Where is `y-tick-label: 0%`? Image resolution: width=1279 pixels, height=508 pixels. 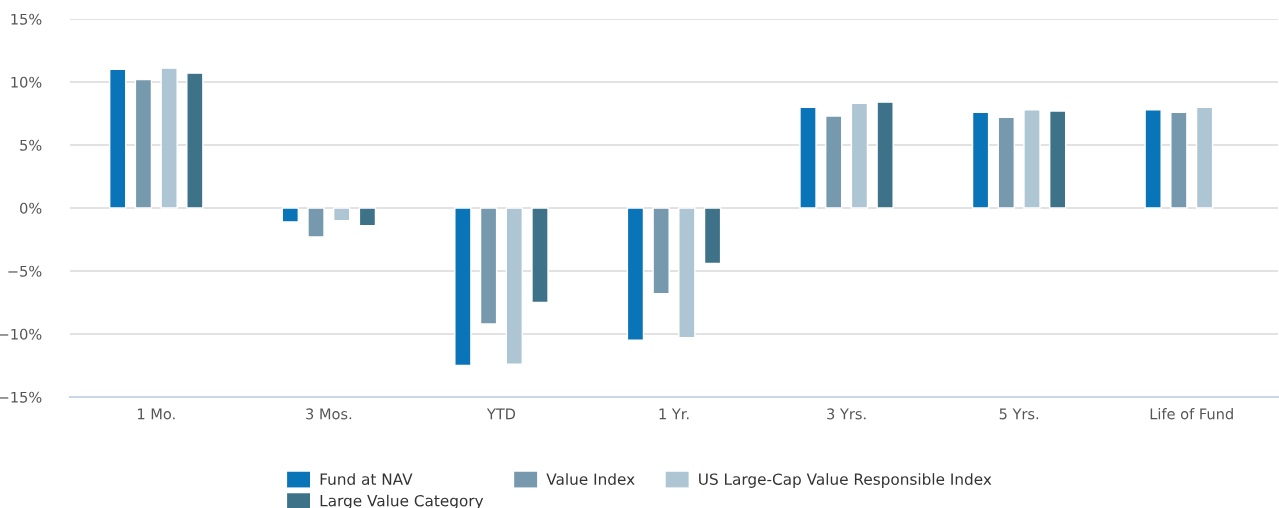 y-tick-label: 0% is located at coordinates (31, 208).